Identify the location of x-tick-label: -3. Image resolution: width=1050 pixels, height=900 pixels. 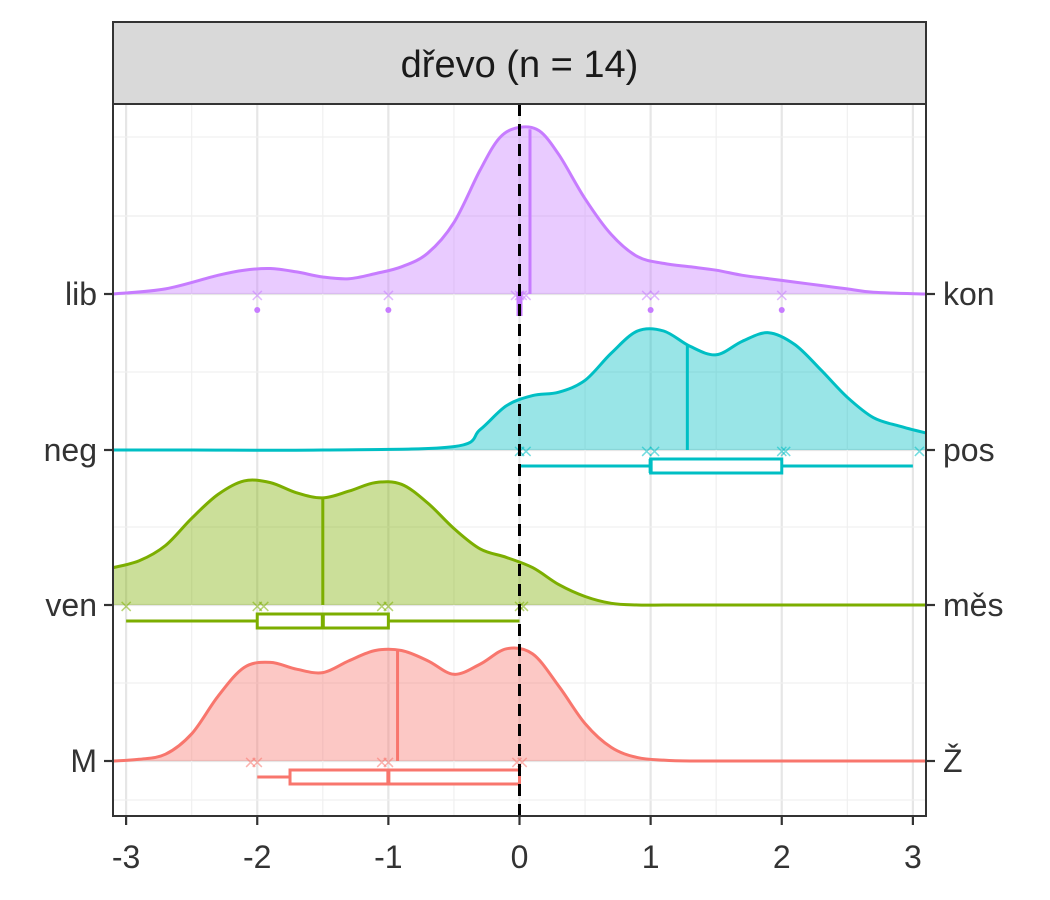
(126, 857).